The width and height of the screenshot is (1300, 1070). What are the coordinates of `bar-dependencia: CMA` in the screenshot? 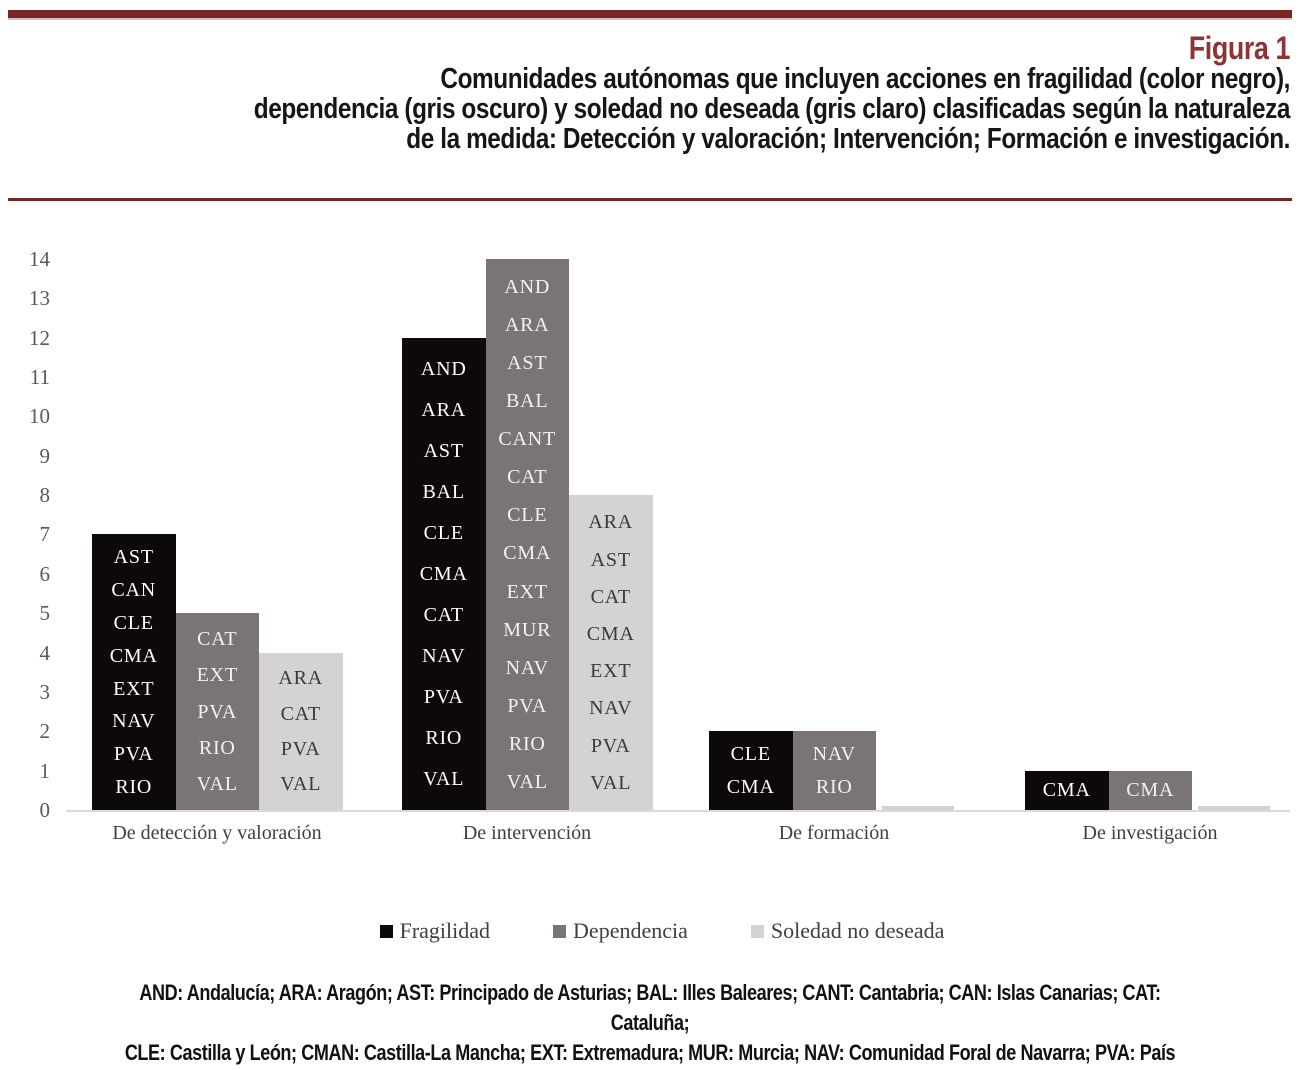 It's located at (1150, 790).